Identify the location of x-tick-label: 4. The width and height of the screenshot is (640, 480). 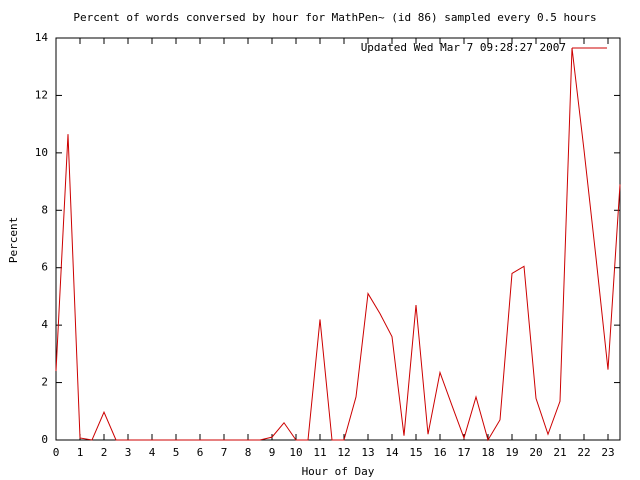
(152, 452).